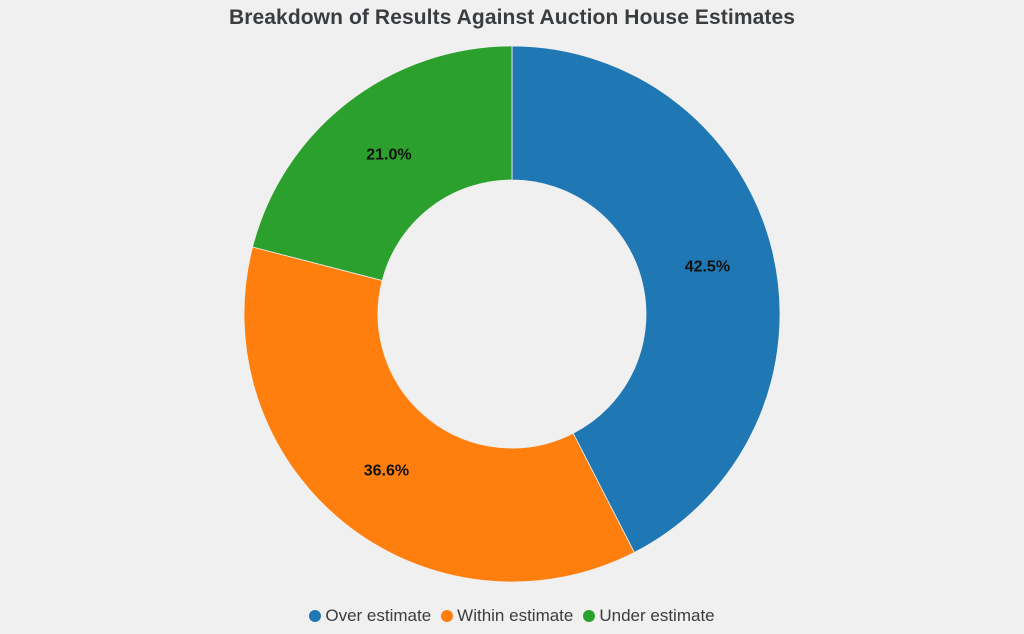 Image resolution: width=1024 pixels, height=634 pixels. Describe the element at coordinates (589, 616) in the screenshot. I see `legend-marker-under-estimate` at that location.